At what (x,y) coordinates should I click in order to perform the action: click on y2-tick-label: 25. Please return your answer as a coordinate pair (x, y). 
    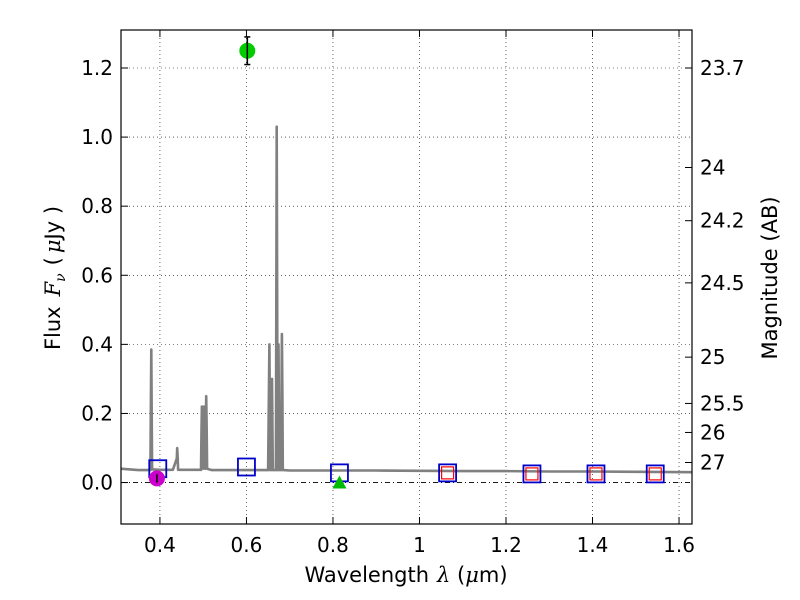
    Looking at the image, I should click on (712, 357).